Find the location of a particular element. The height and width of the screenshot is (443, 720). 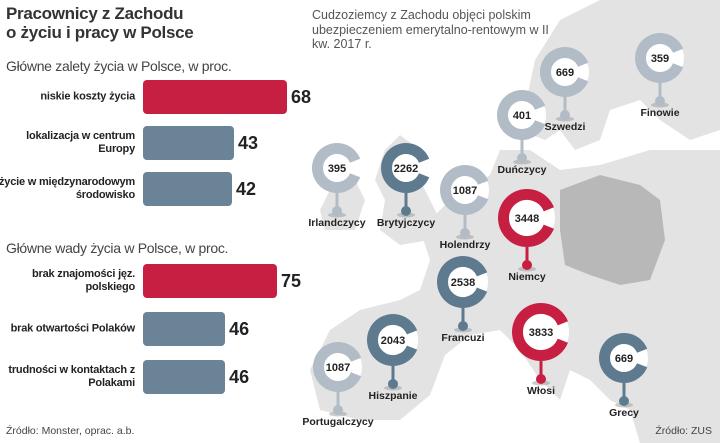

title-line-2: o życiu i pracy w Polsce is located at coordinates (100, 32).